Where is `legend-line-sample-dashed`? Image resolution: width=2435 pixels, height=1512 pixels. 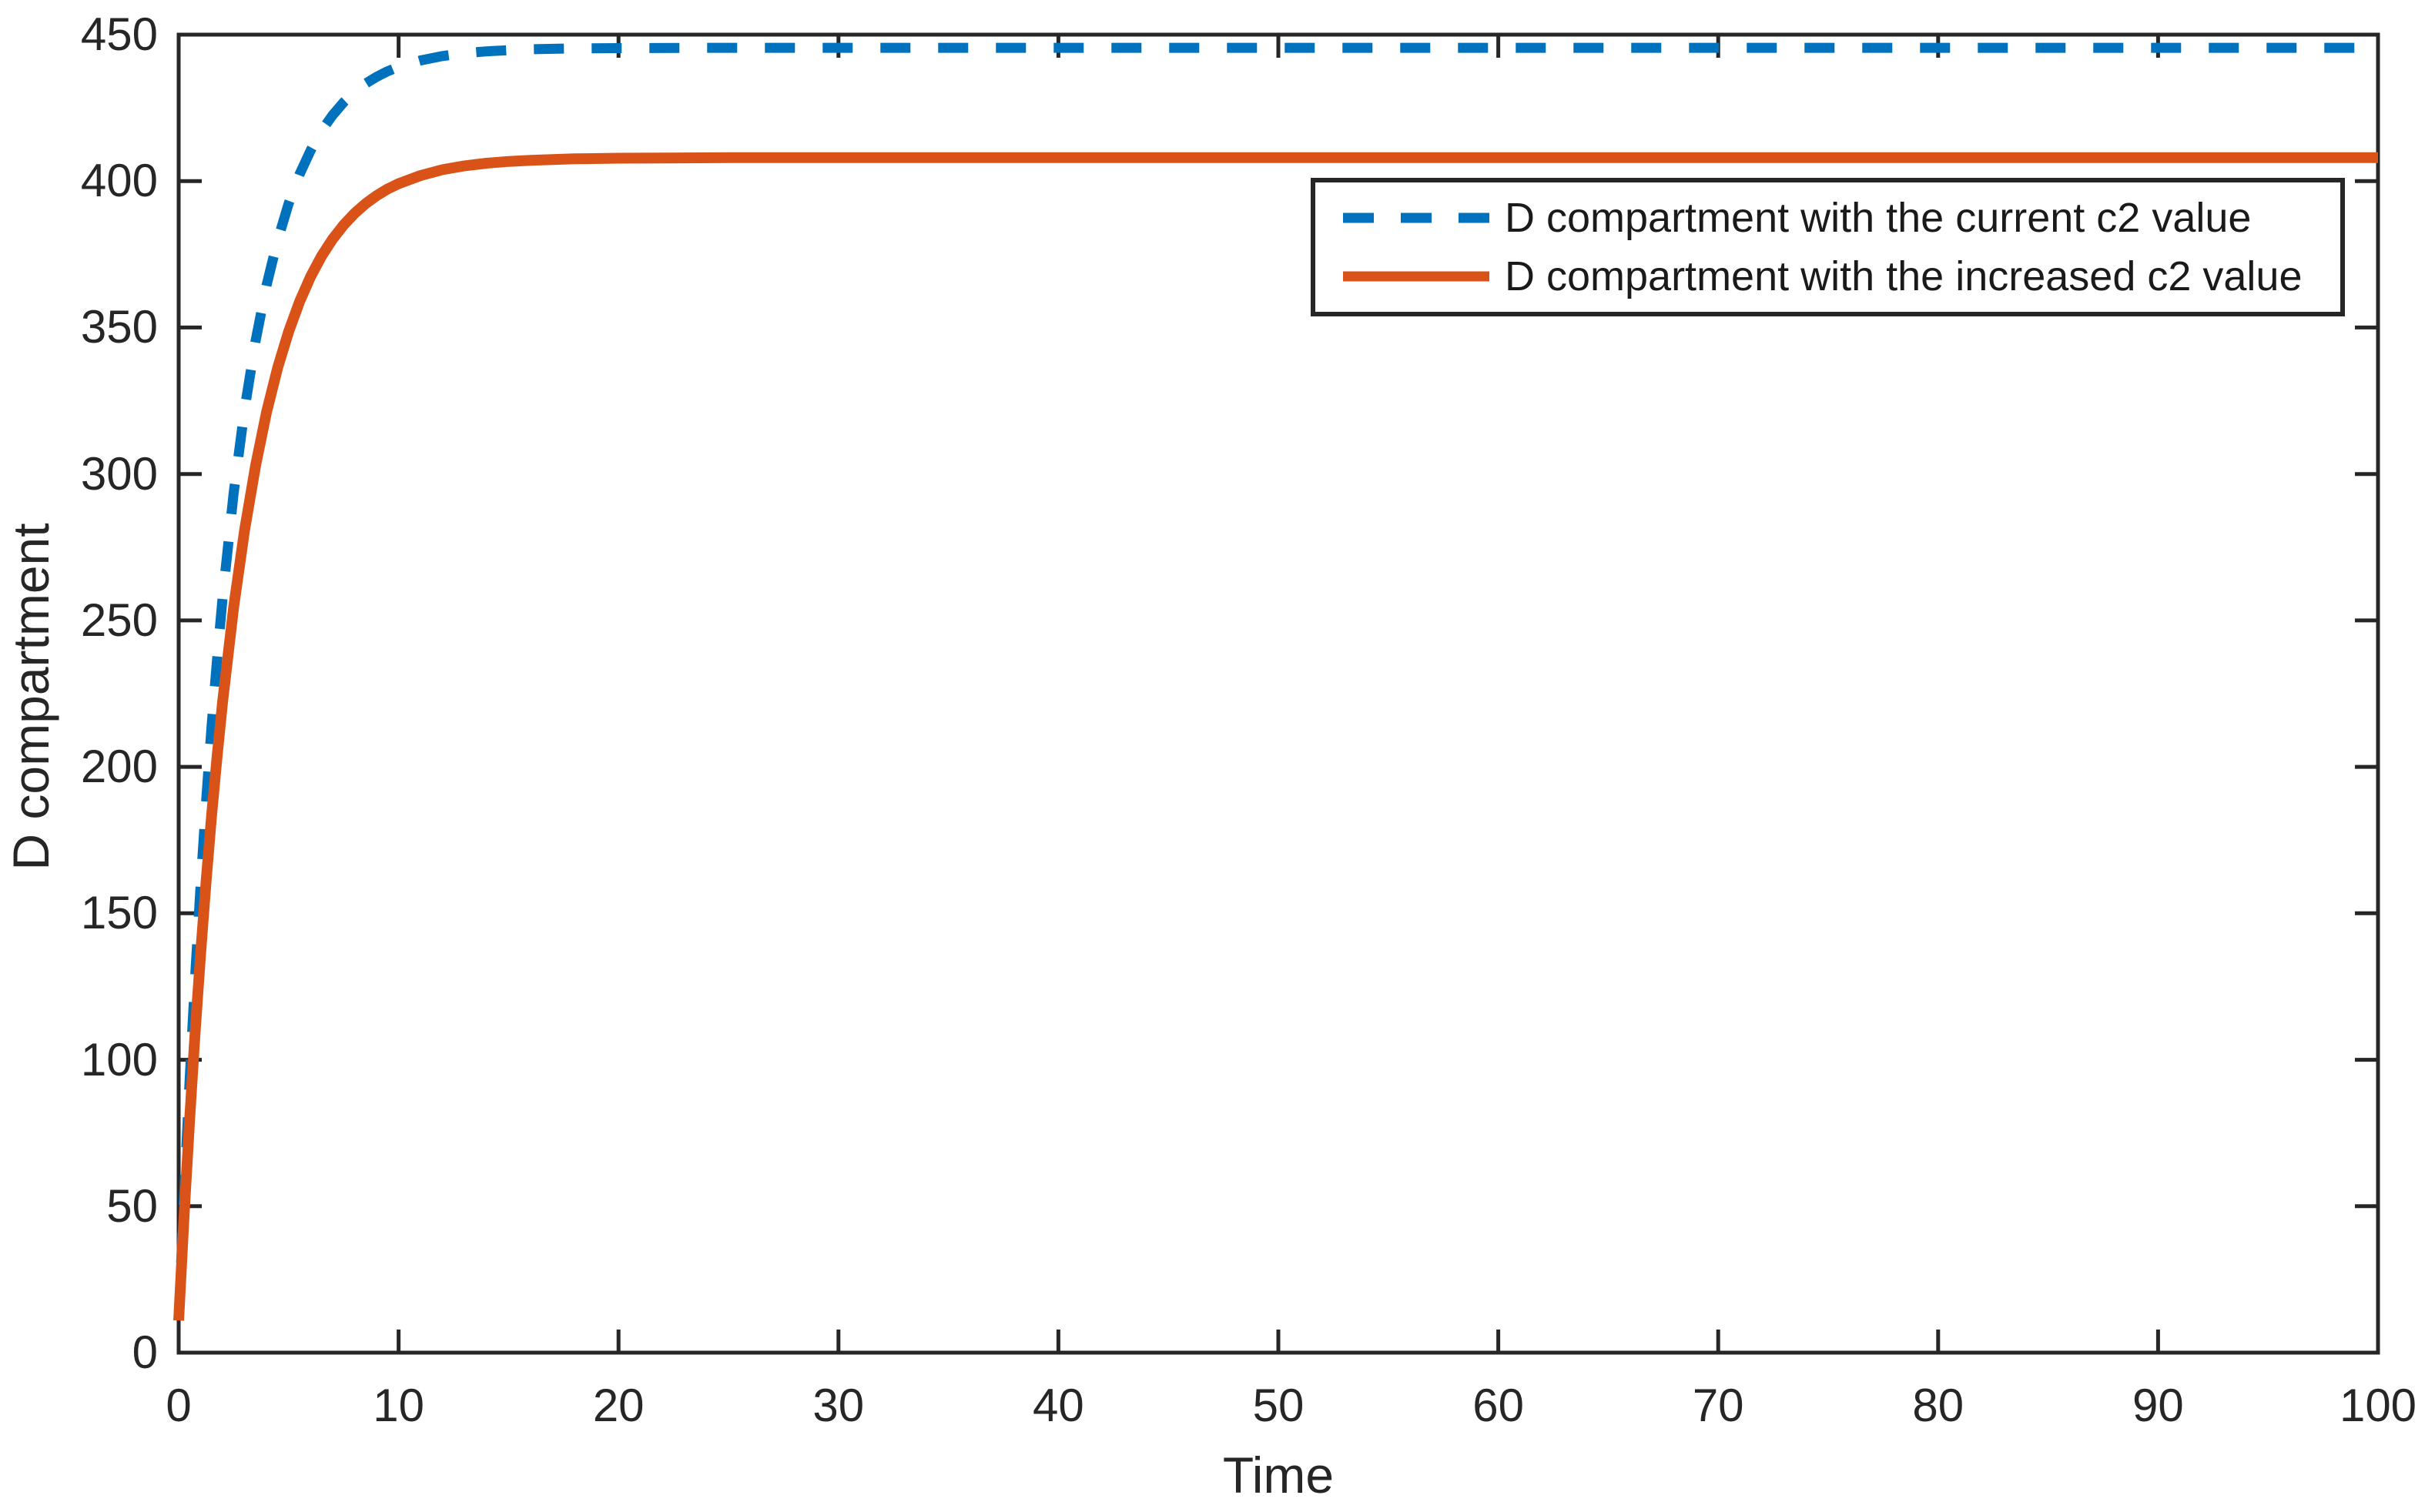 legend-line-sample-dashed is located at coordinates (1416, 217).